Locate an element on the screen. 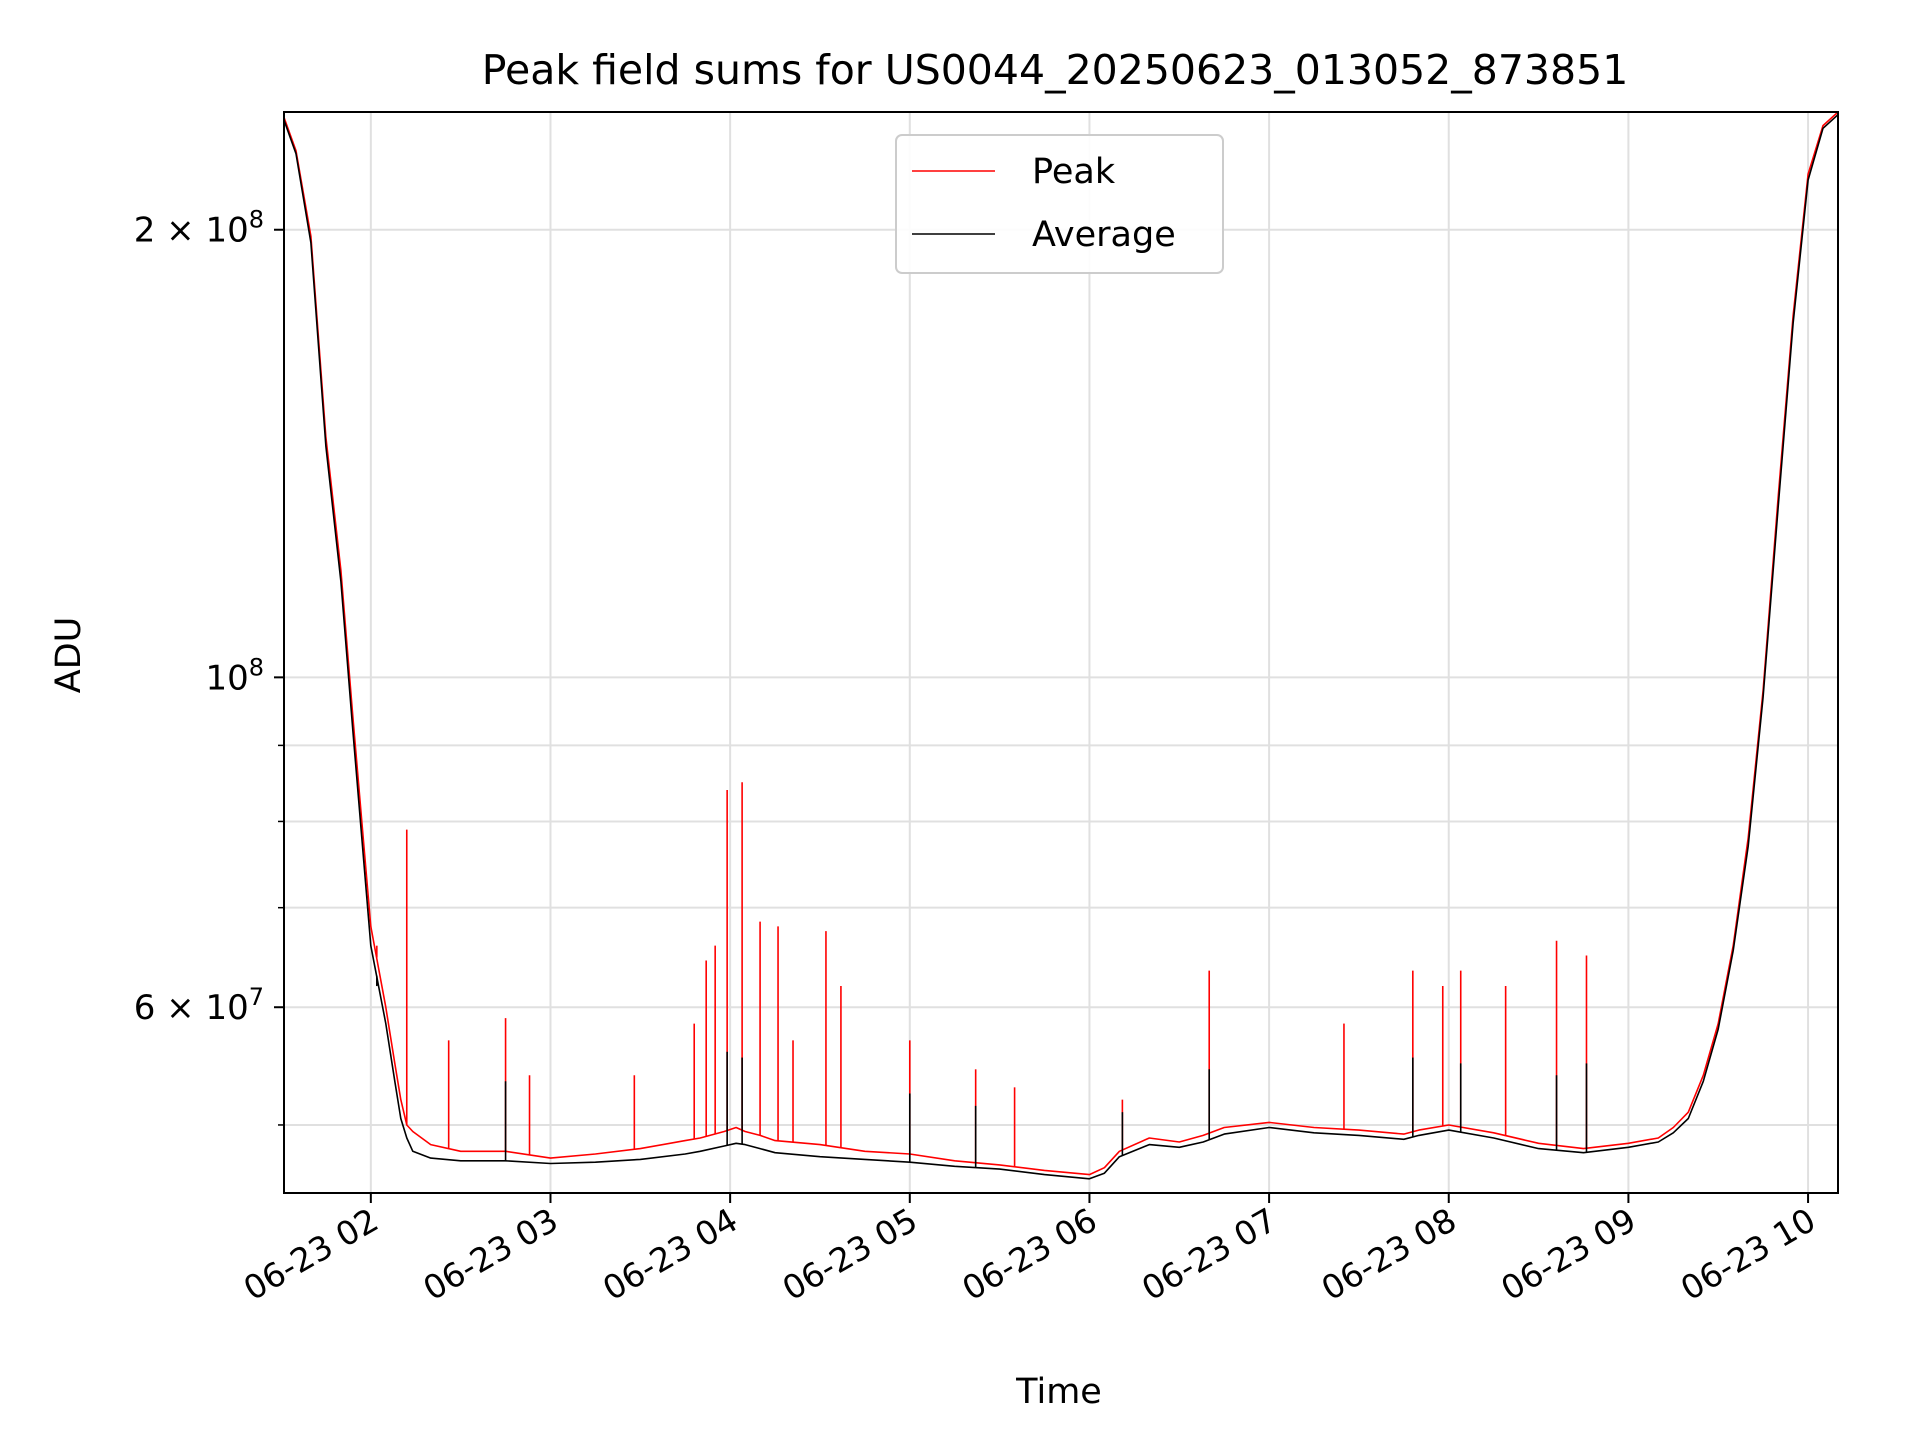 This screenshot has width=1920, height=1440. legend-peak-label: Peak is located at coordinates (1074, 172).